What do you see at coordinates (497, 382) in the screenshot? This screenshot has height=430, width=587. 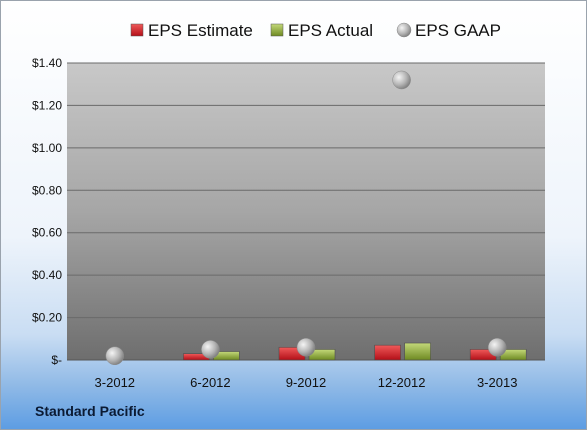 I see `x-tick-label: 3-2013` at bounding box center [497, 382].